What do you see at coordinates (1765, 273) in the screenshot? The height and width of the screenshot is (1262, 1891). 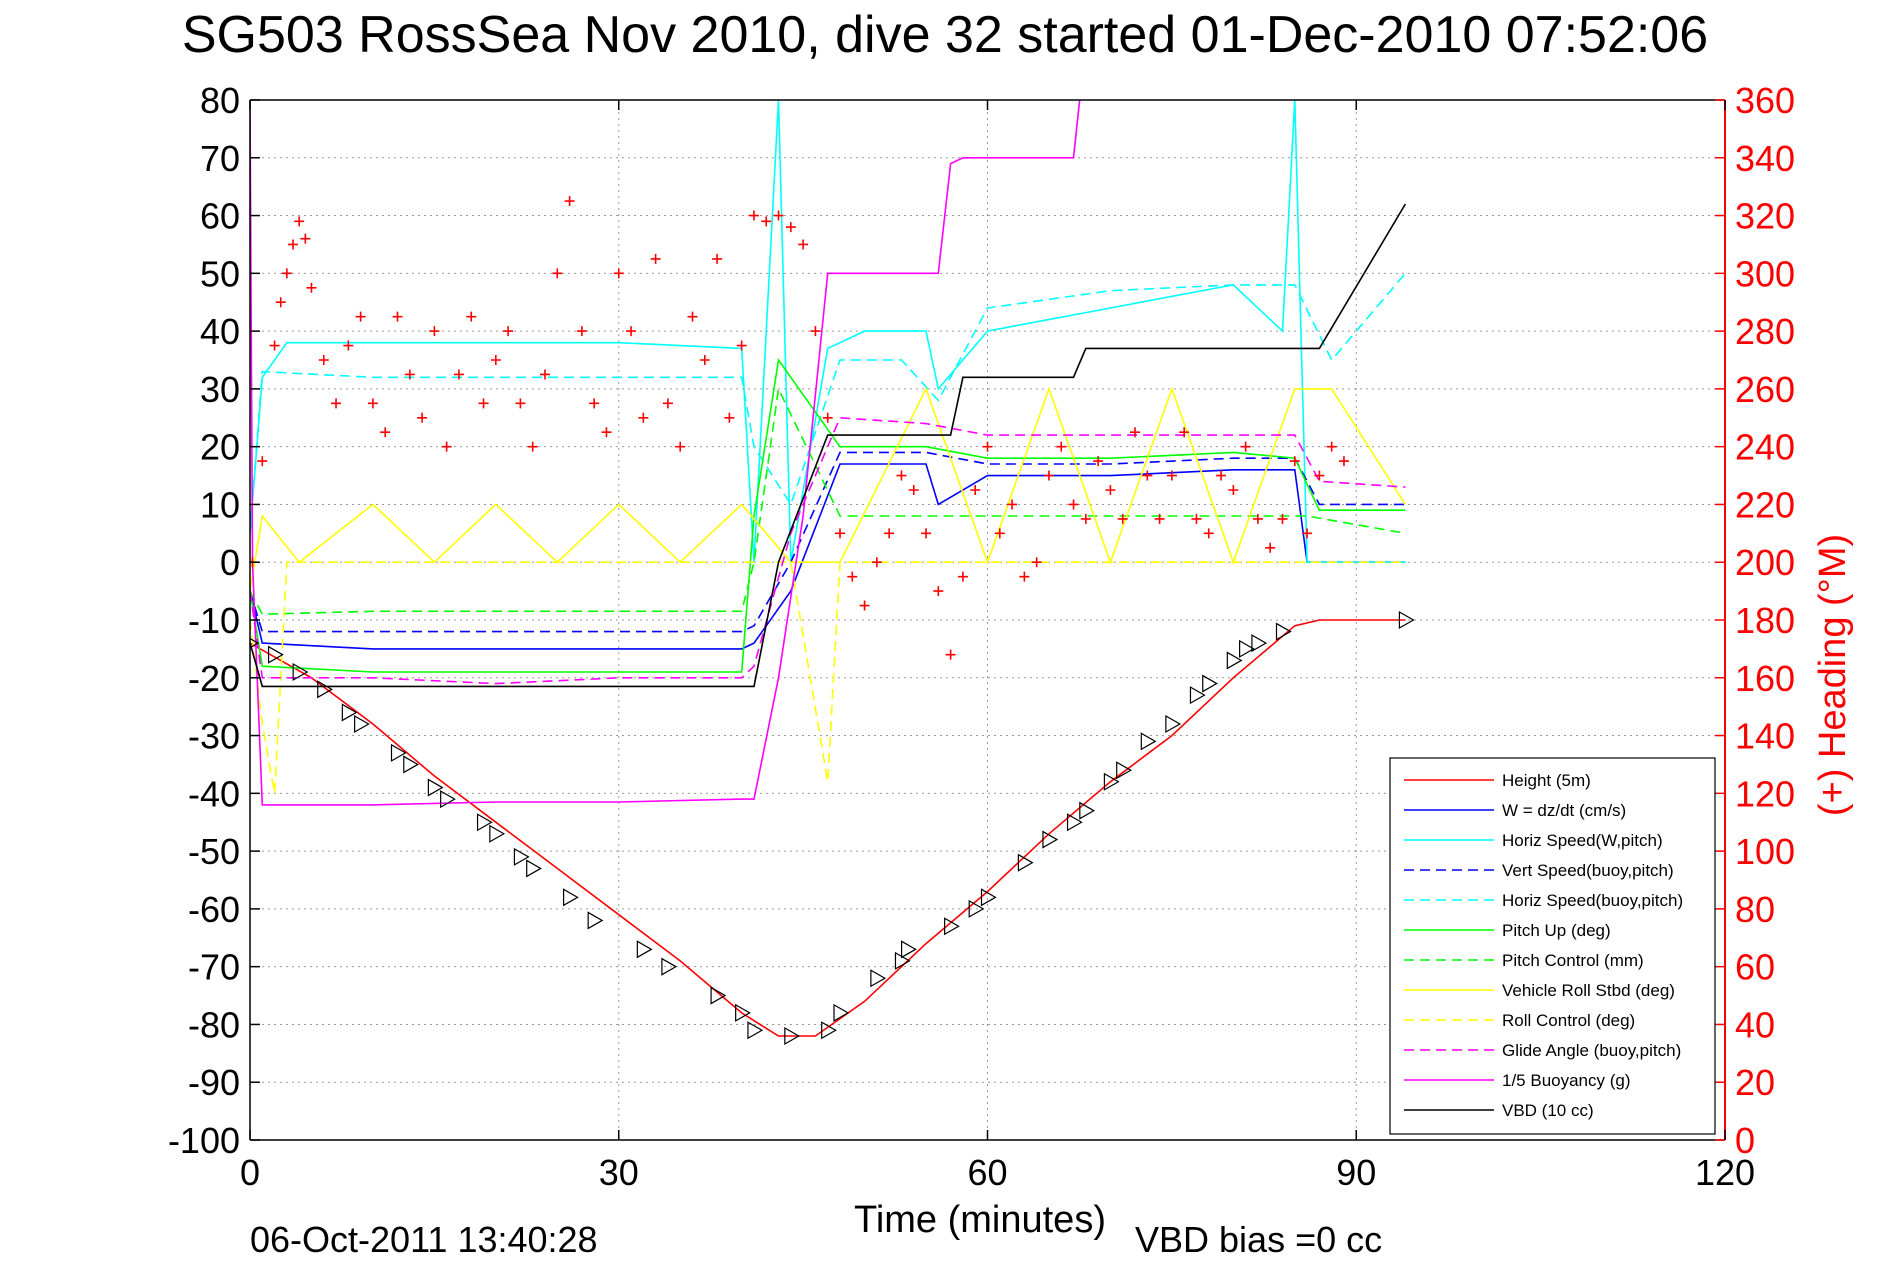 I see `y-tick-label-right: 300` at bounding box center [1765, 273].